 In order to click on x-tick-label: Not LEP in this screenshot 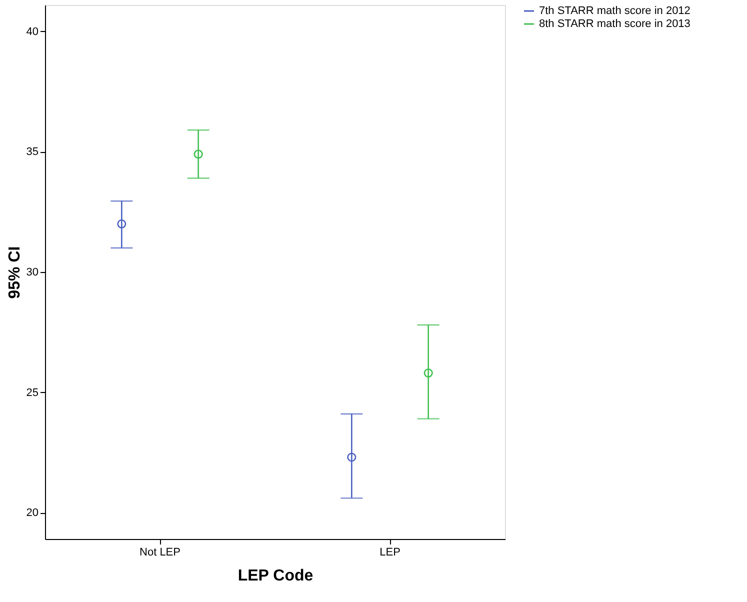, I will do `click(160, 552)`.